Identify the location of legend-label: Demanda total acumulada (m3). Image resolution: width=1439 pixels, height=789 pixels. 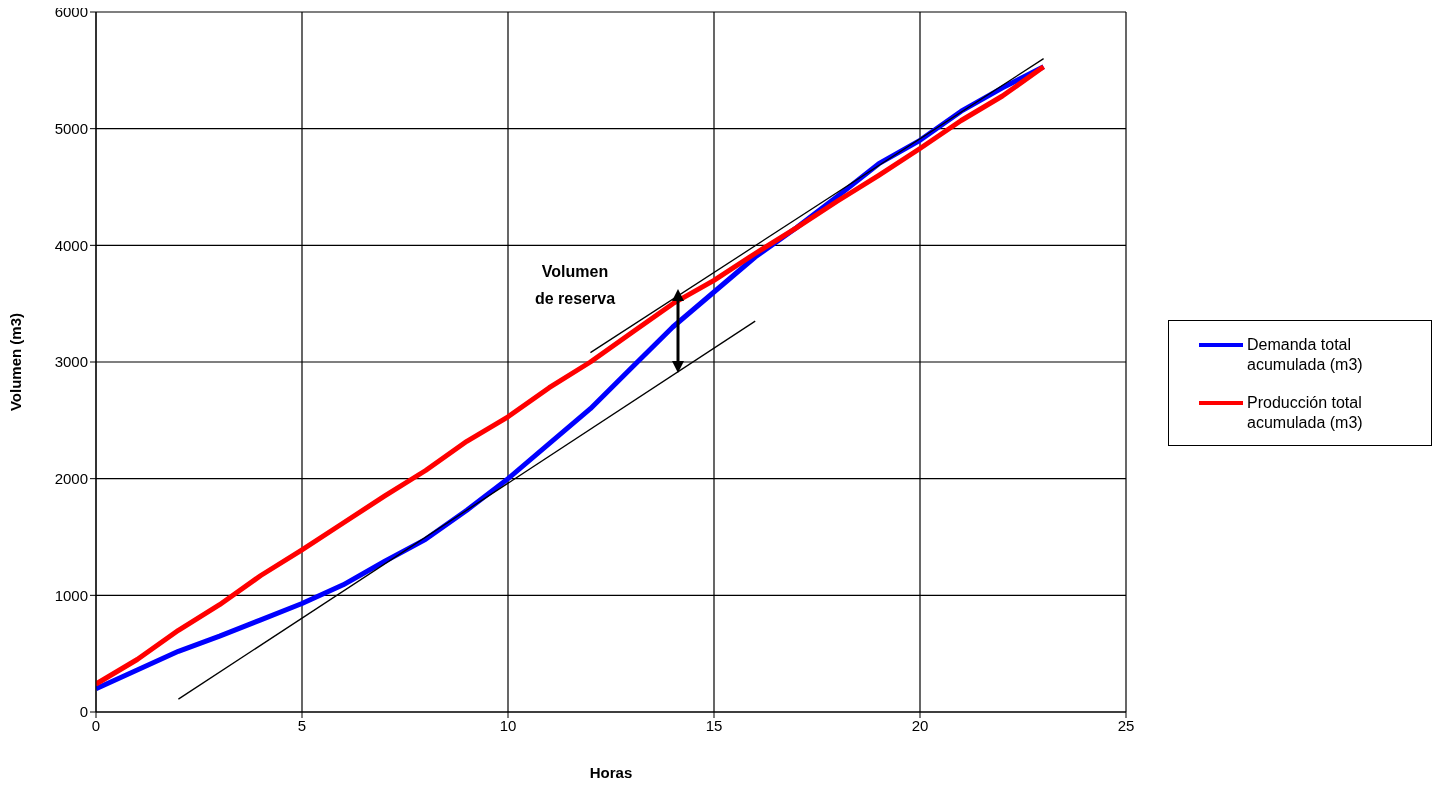
(1305, 355).